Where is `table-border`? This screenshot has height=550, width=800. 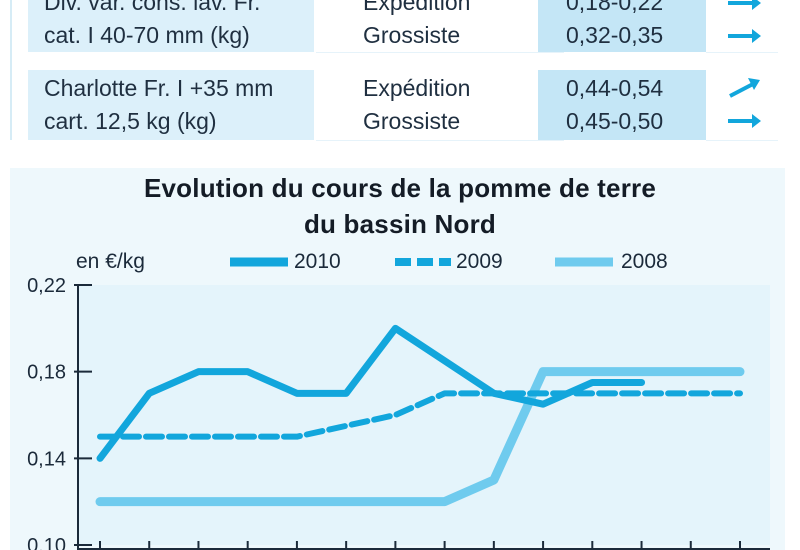
table-border is located at coordinates (11, 70).